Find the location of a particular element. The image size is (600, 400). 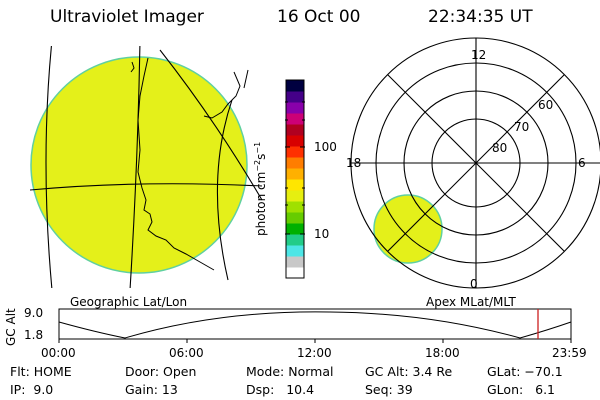

mlt-label-18: 18 is located at coordinates (354, 163).